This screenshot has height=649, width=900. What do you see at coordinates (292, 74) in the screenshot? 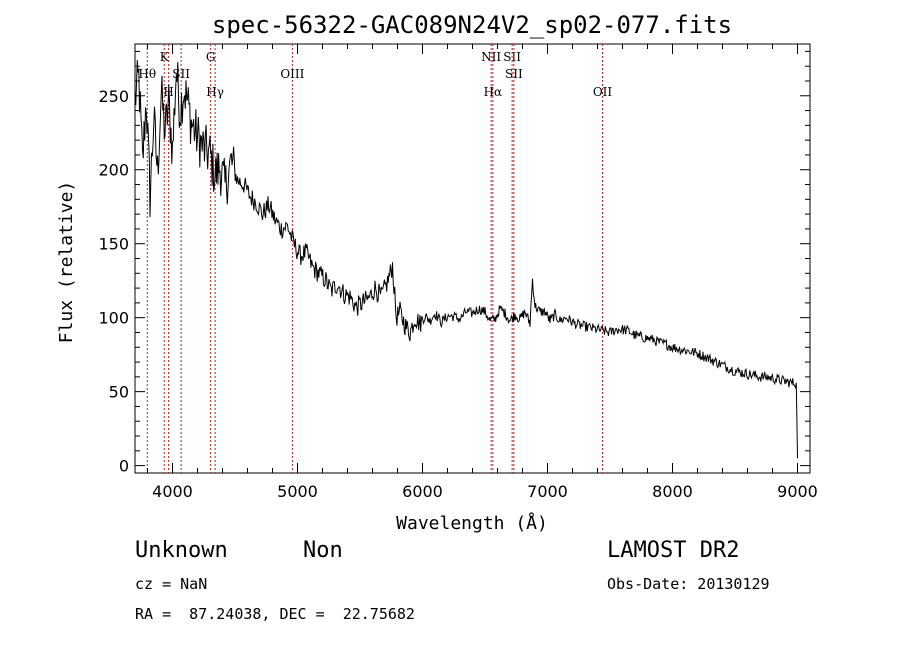
I see `spectral-line-label: OIII` at bounding box center [292, 74].